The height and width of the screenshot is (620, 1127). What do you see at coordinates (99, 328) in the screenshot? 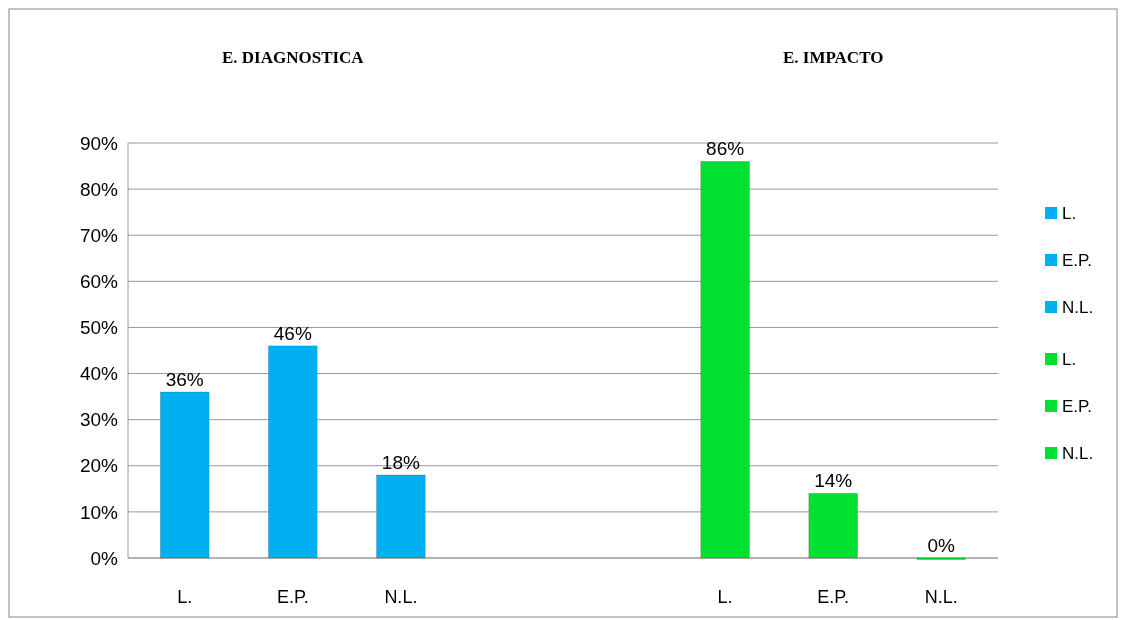
I see `y-tick-label: 50%` at bounding box center [99, 328].